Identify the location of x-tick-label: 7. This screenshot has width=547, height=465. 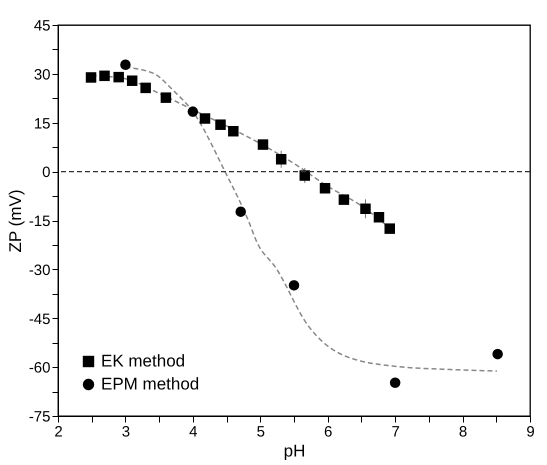
(395, 432).